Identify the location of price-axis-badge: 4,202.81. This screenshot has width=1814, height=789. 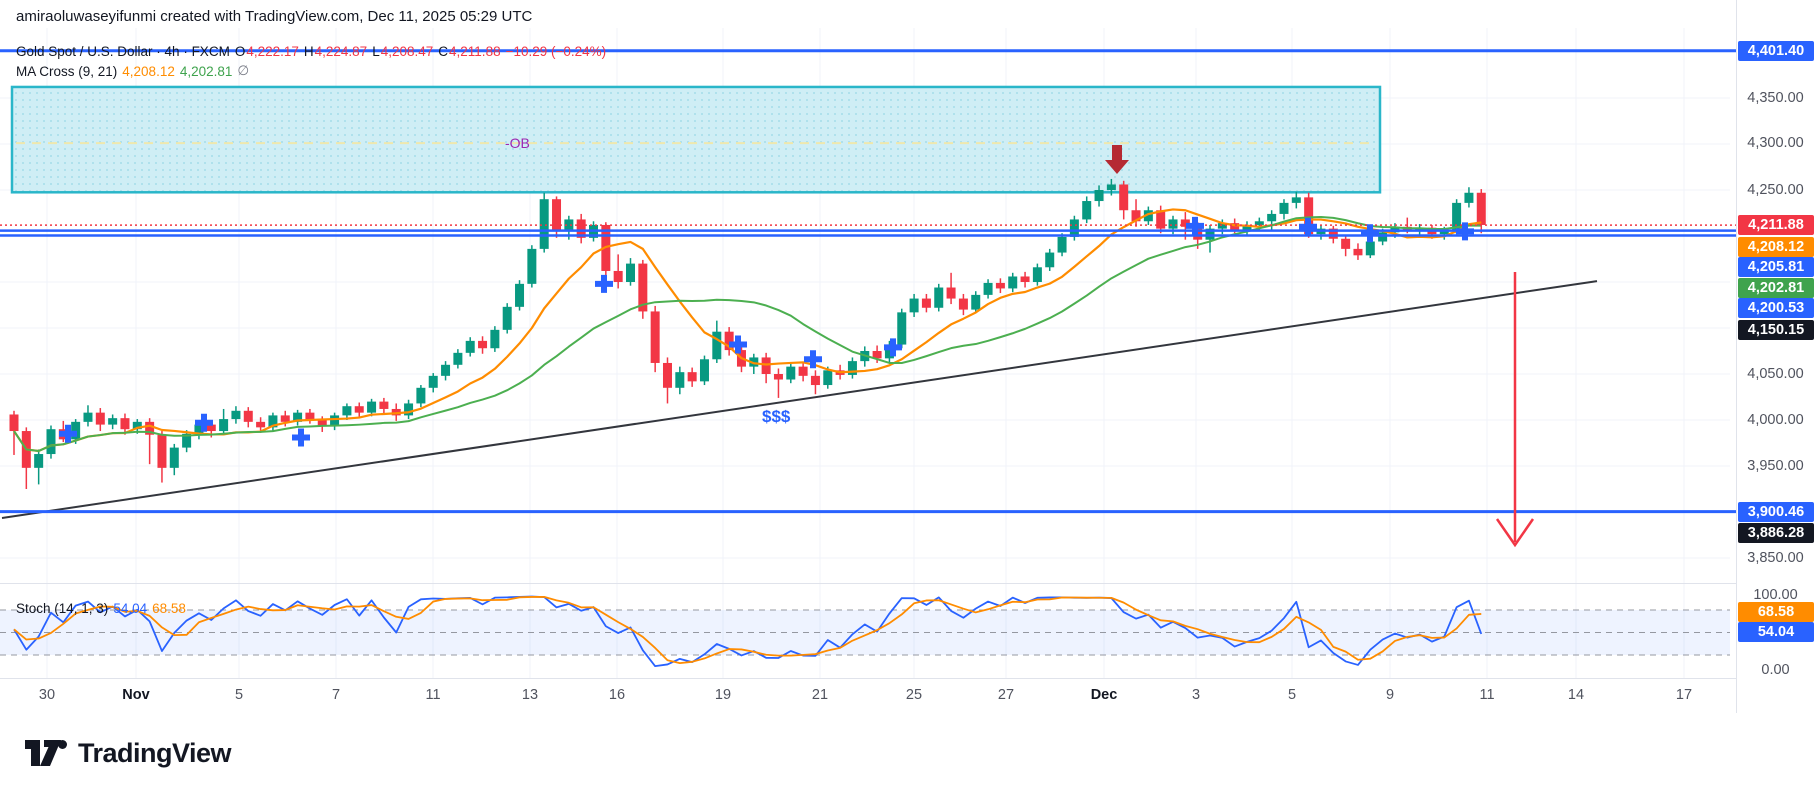
(1776, 288).